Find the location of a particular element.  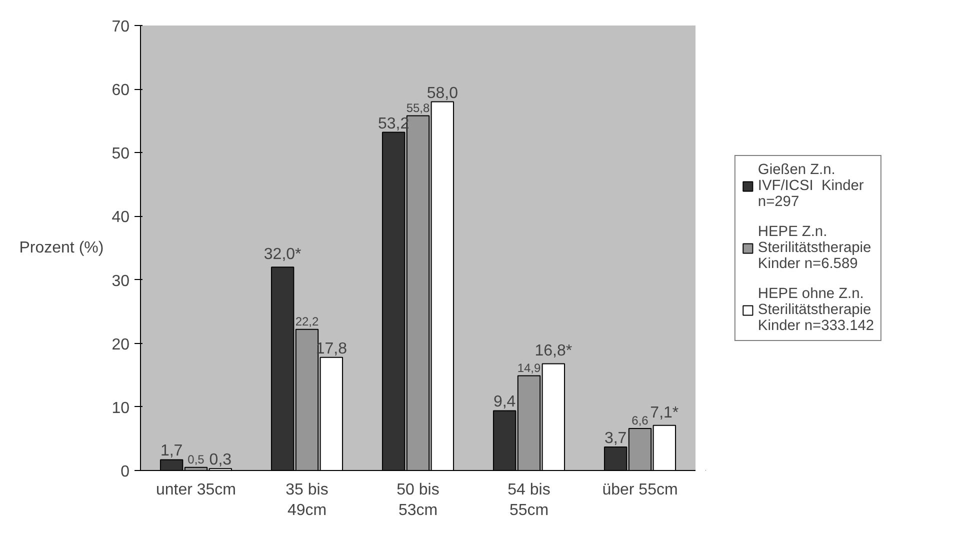

data-label: 14,9 is located at coordinates (529, 367).